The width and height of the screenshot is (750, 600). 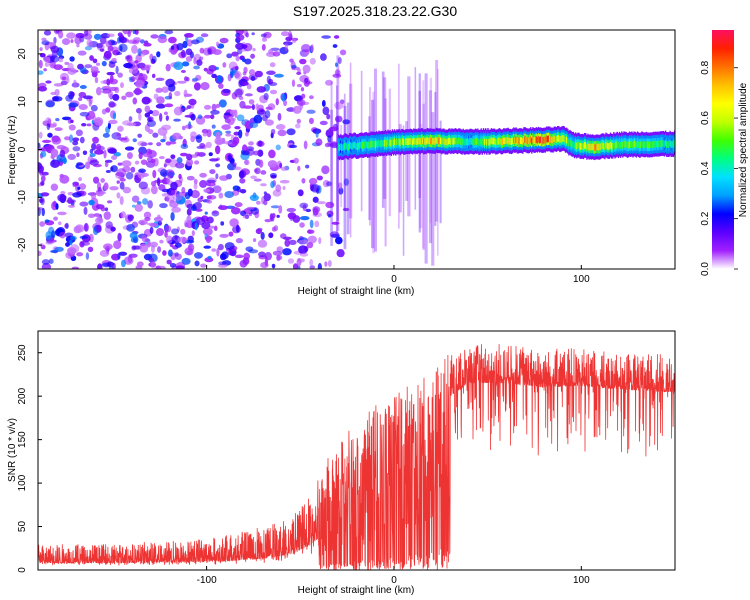 What do you see at coordinates (375, 11) in the screenshot?
I see `figure-title: S197.2025.318.23.22.G30` at bounding box center [375, 11].